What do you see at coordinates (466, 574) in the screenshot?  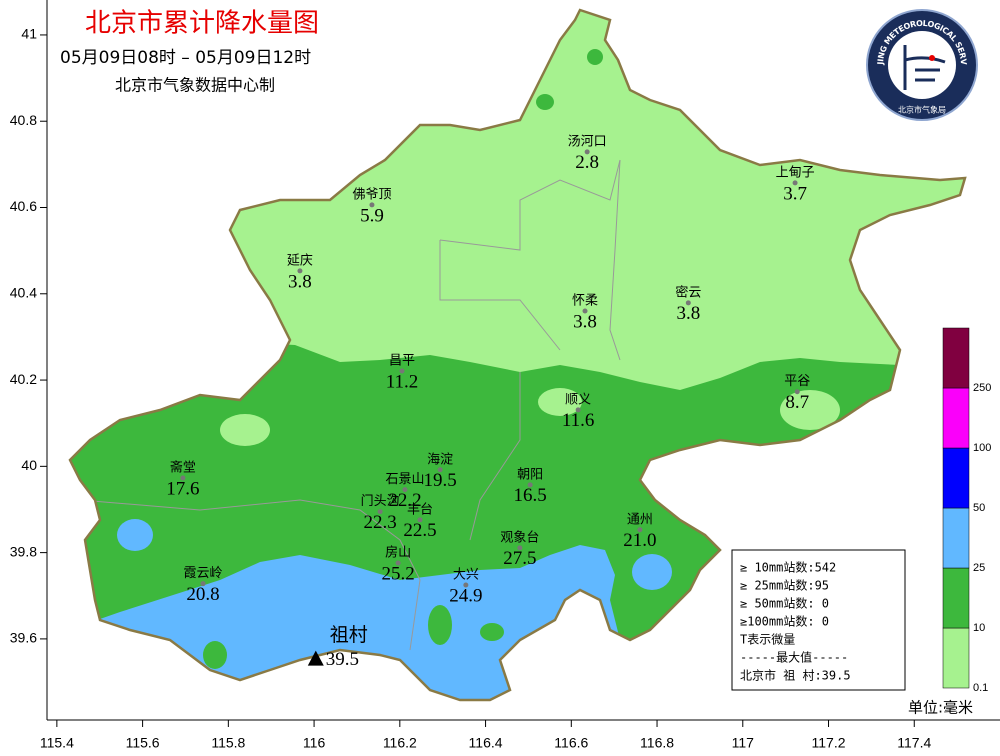 I see `station-name: 大兴` at bounding box center [466, 574].